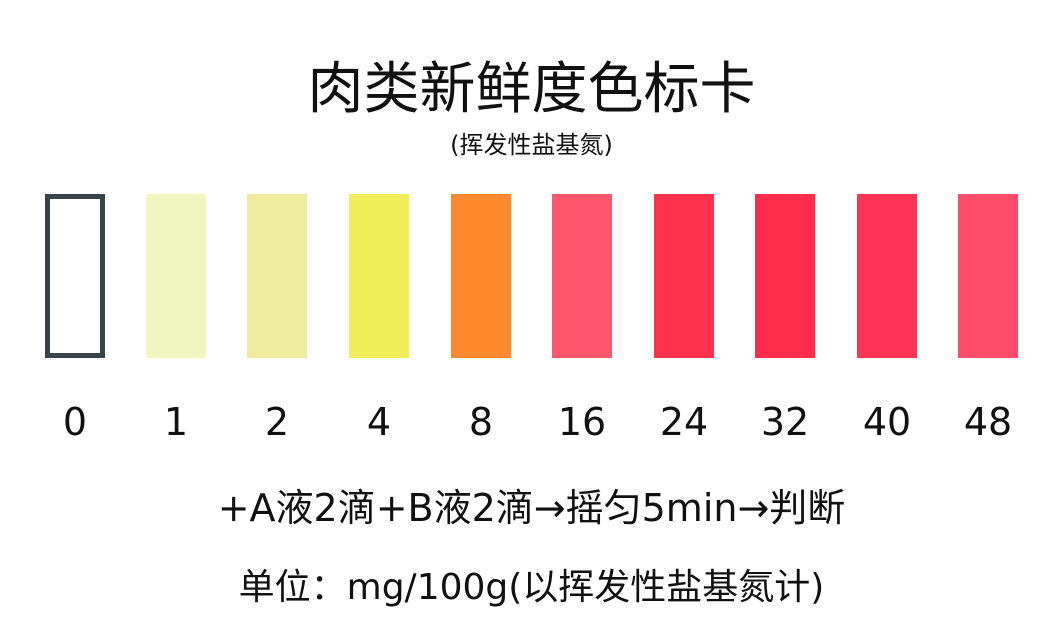 This screenshot has height=638, width=1063. Describe the element at coordinates (785, 422) in the screenshot. I see `swatch-value-label: 32` at that location.